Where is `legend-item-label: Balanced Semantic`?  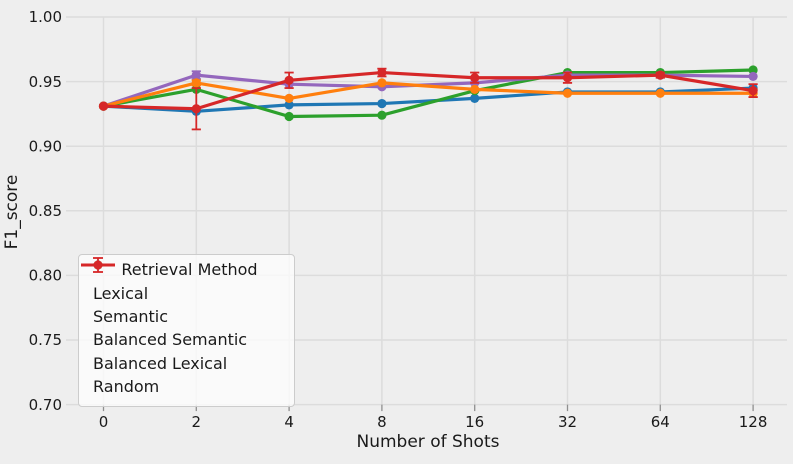
legend-item-label: Balanced Semantic is located at coordinates (170, 340).